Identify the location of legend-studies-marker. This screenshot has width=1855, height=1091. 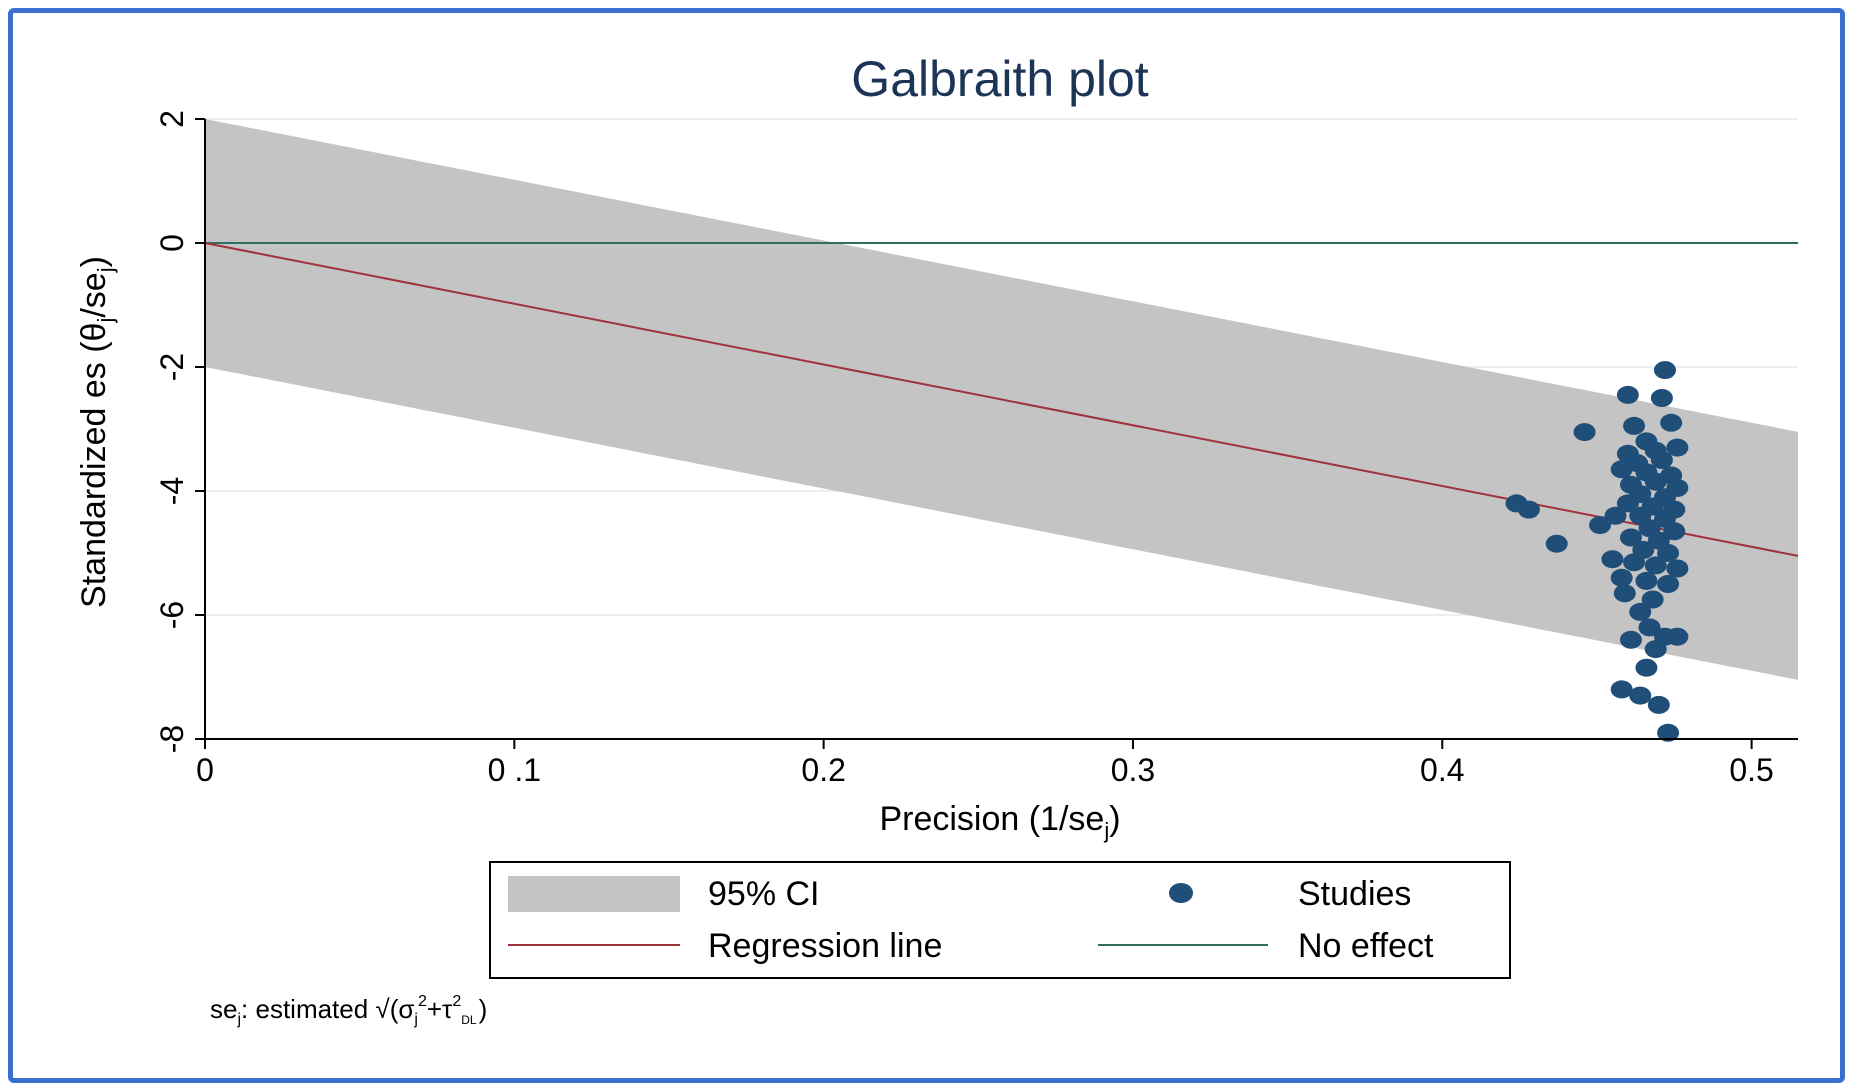
(1181, 893).